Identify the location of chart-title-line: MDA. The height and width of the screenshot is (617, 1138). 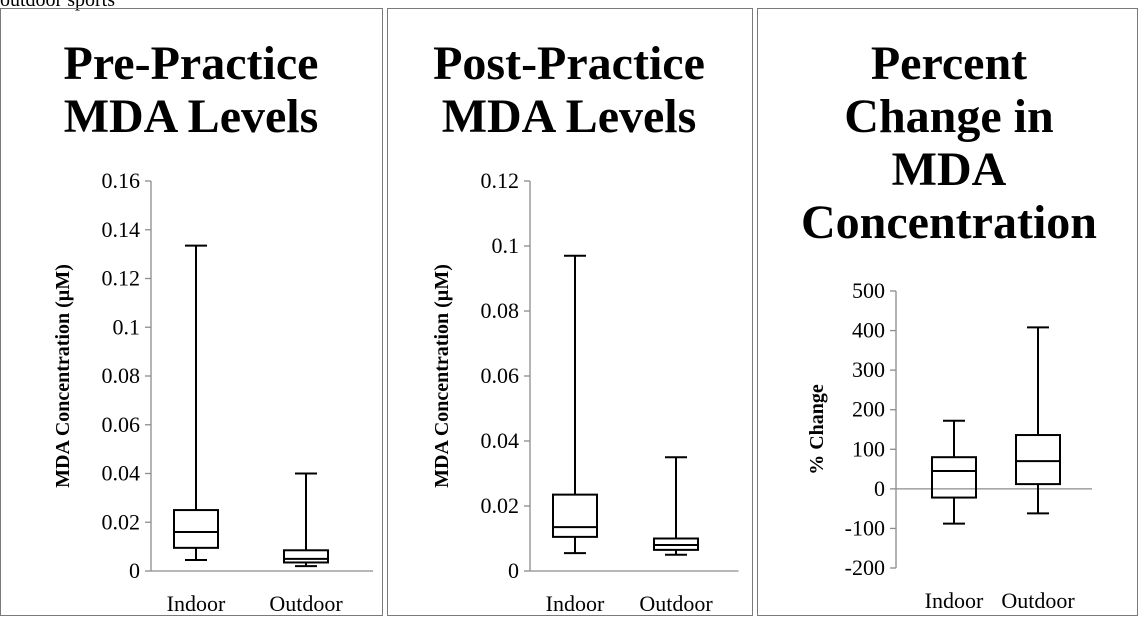
(949, 169).